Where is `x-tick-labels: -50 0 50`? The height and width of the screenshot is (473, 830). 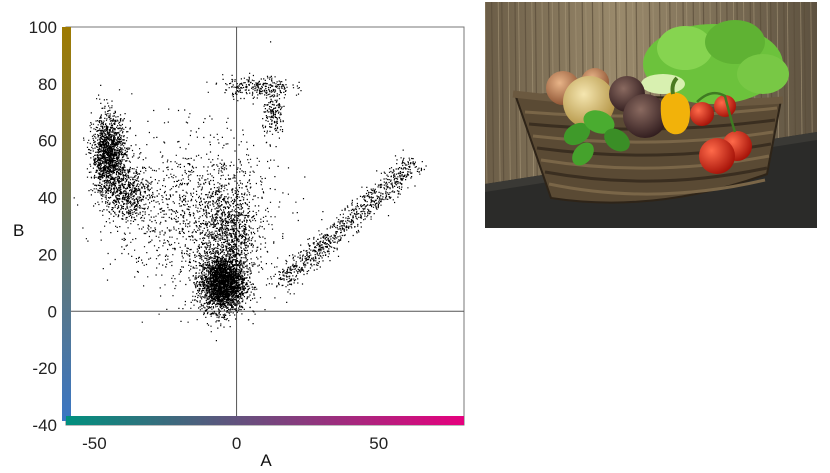 x-tick-labels: -50 0 50 is located at coordinates (235, 443).